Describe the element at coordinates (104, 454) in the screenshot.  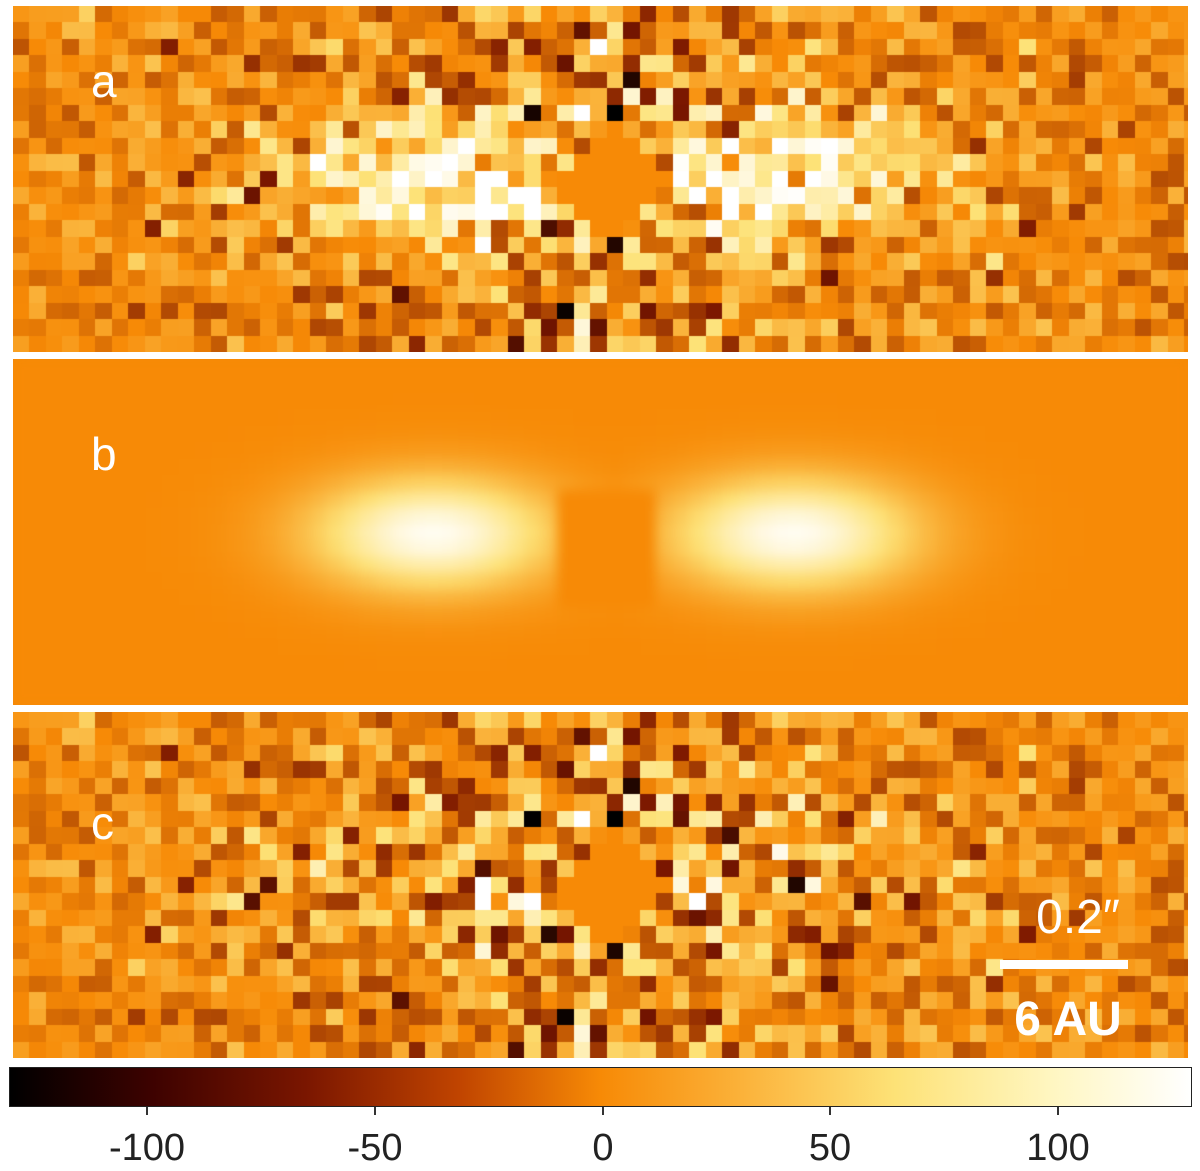
I see `panel-b-label: b` at that location.